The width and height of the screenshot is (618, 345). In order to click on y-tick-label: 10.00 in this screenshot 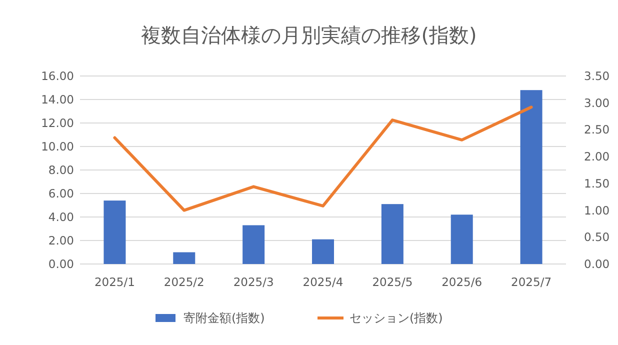, I will do `click(57, 147)`.